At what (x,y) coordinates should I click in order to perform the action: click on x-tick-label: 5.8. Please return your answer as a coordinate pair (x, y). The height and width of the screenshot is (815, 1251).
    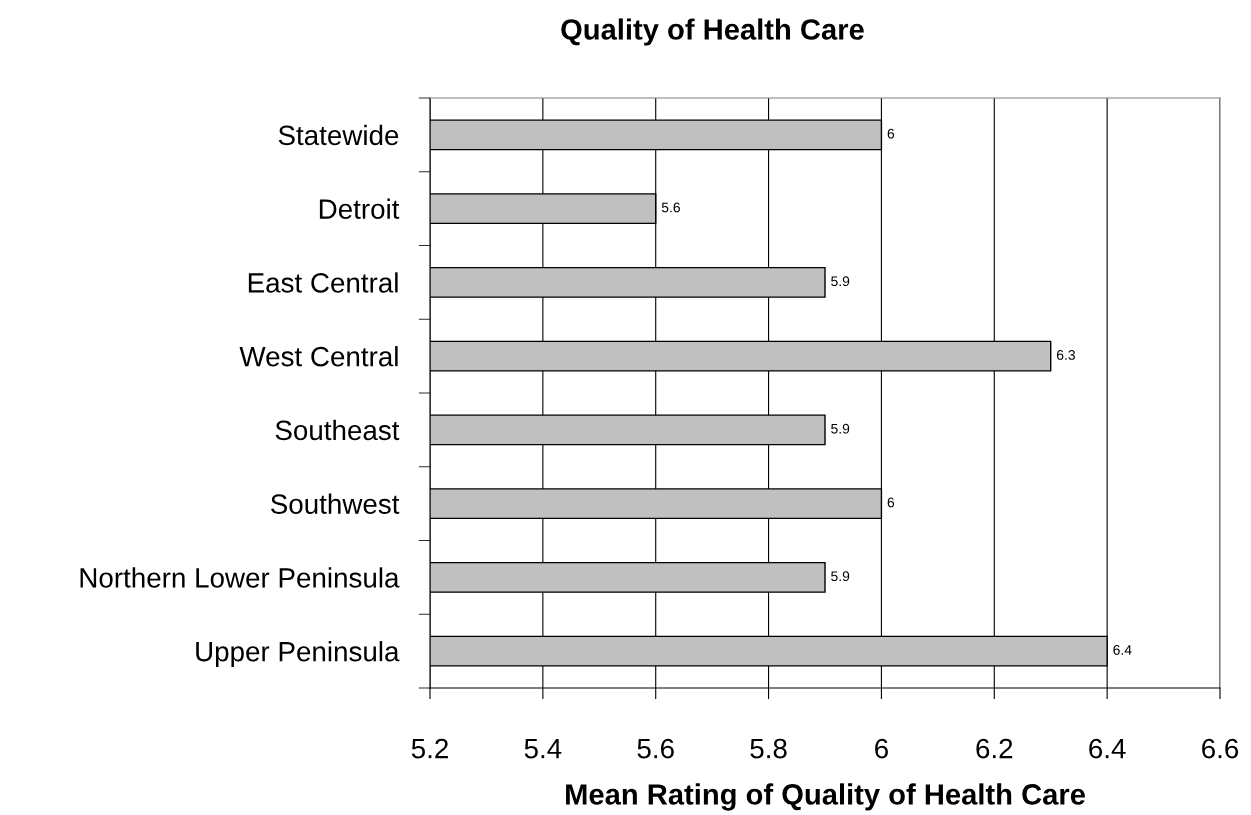
    Looking at the image, I should click on (768, 748).